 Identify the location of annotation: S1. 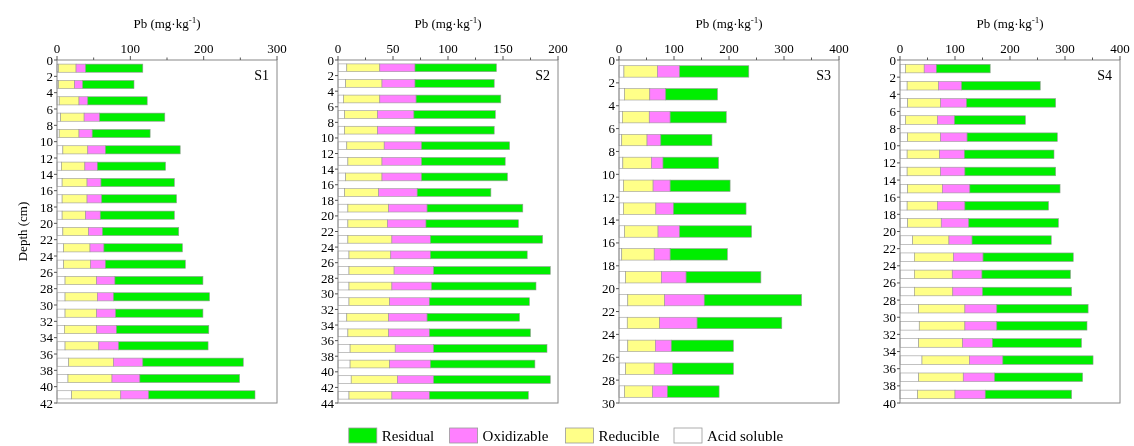
(261, 75).